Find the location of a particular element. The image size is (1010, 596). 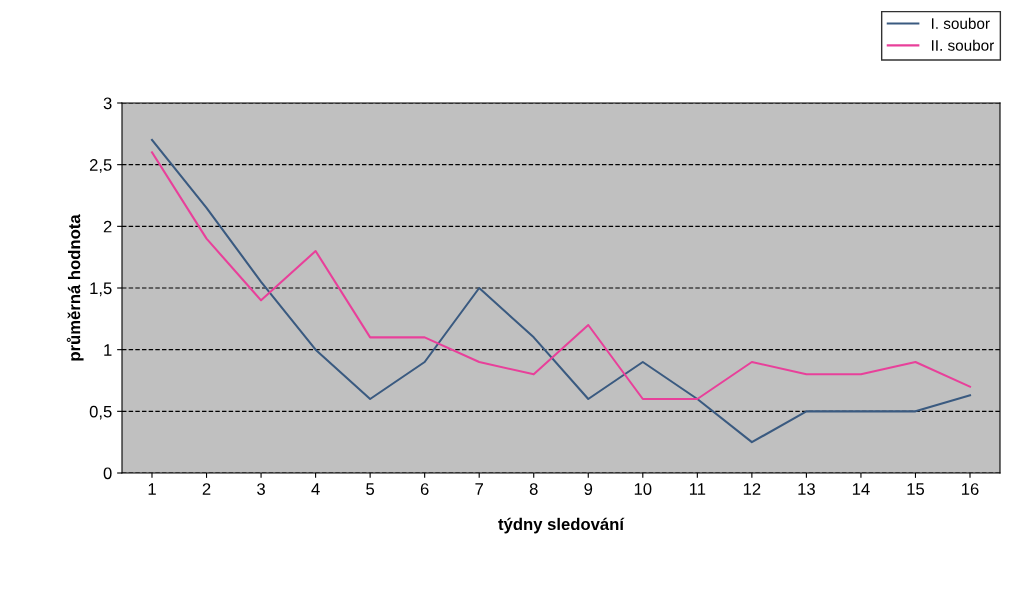

x-tick-label: 8 is located at coordinates (533, 489).